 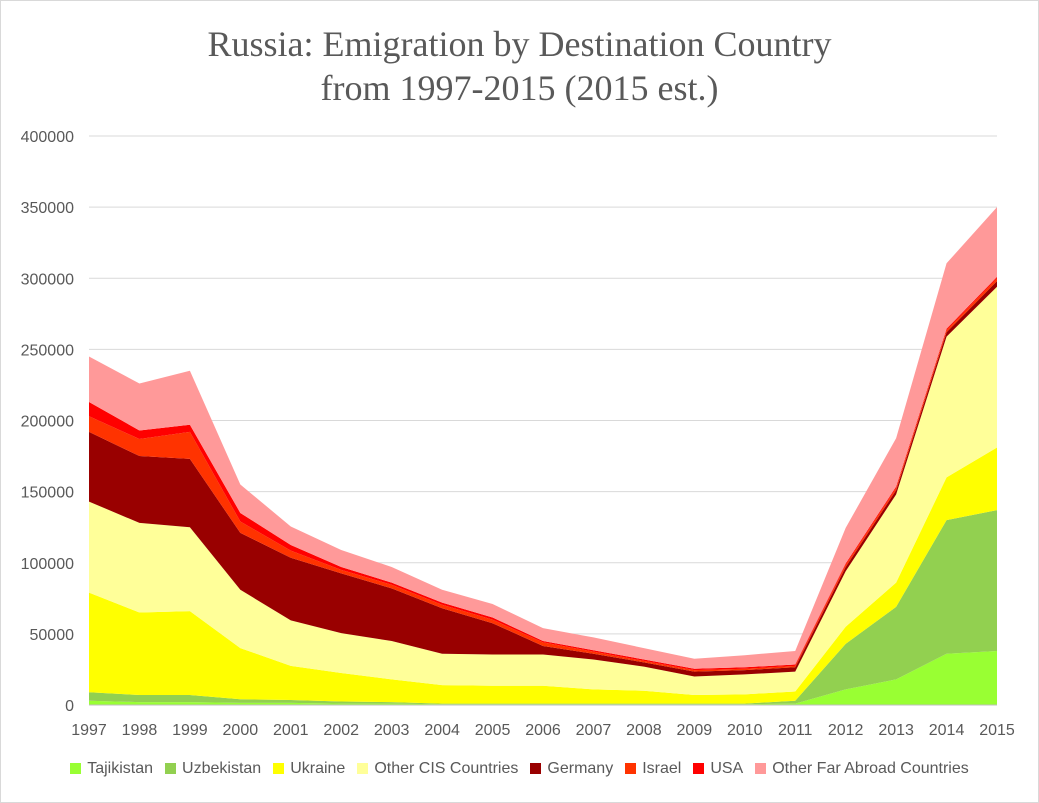 What do you see at coordinates (519, 88) in the screenshot?
I see `chart-title-line-2: from 1997-2015 (2015 est.)` at bounding box center [519, 88].